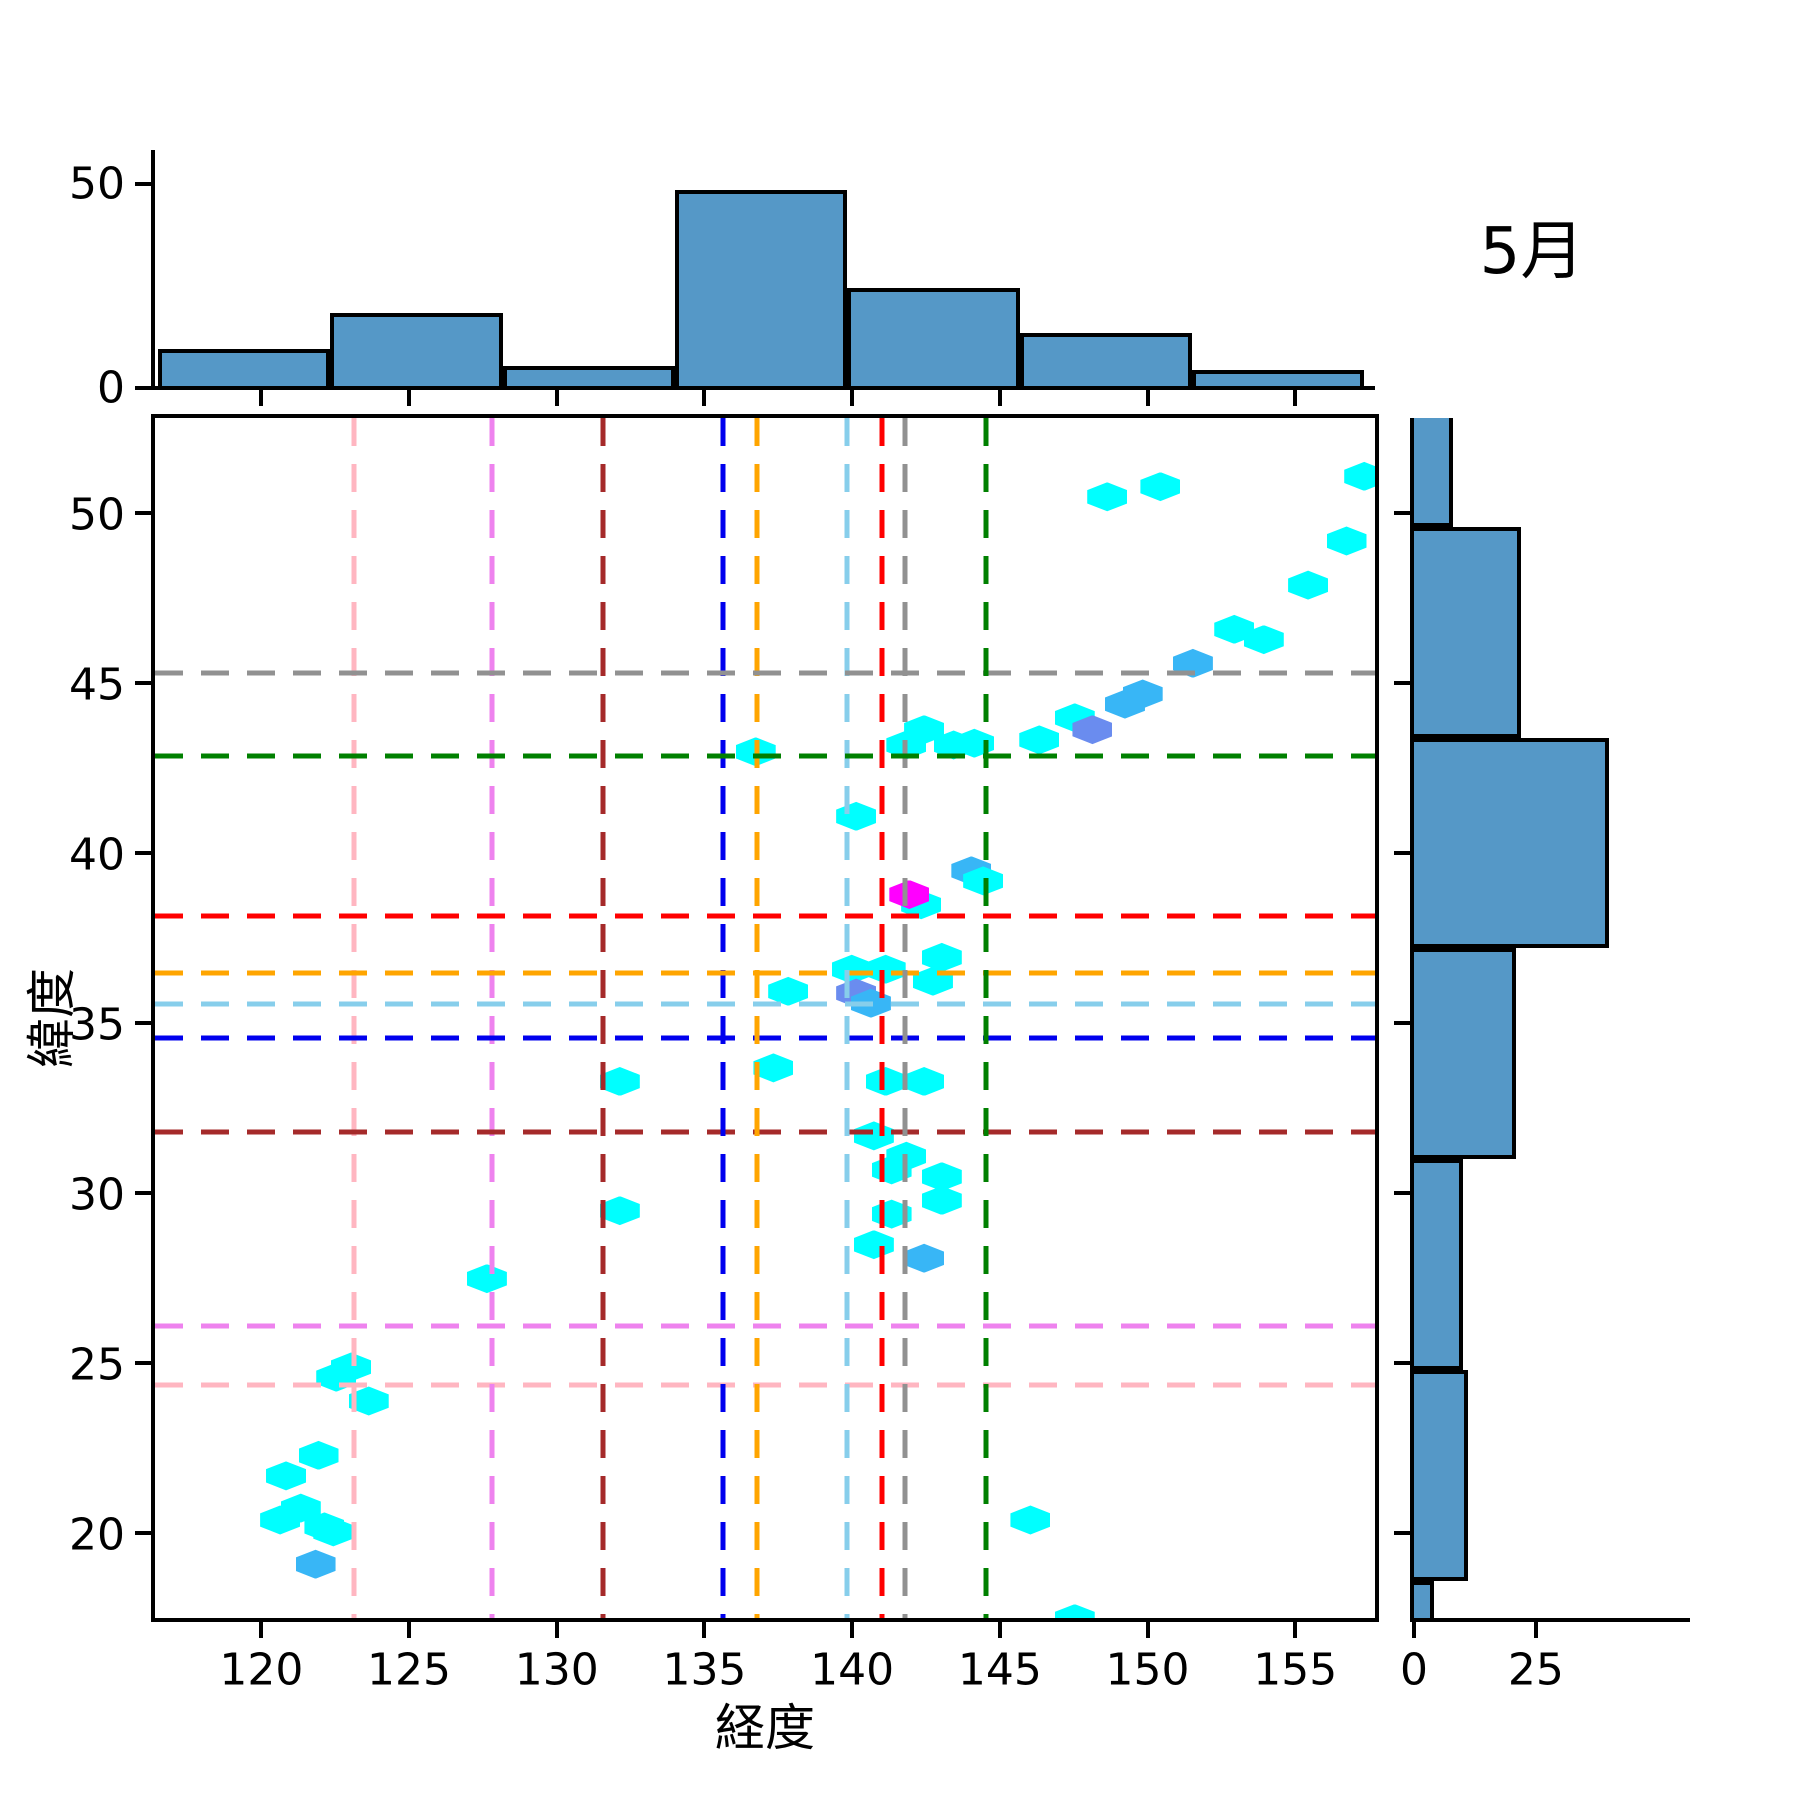 The image size is (1800, 1800). What do you see at coordinates (556, 1670) in the screenshot?
I see `main-x-tick-label: 130` at bounding box center [556, 1670].